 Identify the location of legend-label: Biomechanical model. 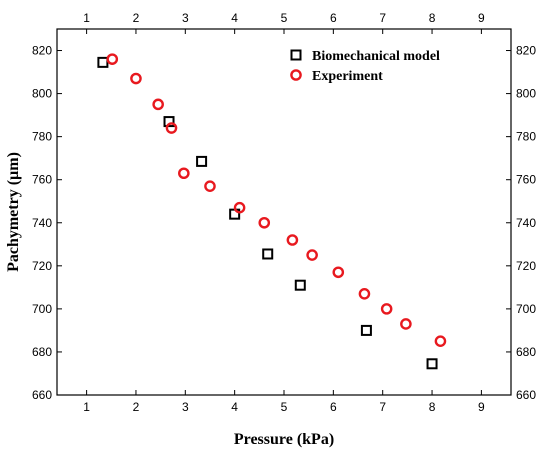
(376, 56).